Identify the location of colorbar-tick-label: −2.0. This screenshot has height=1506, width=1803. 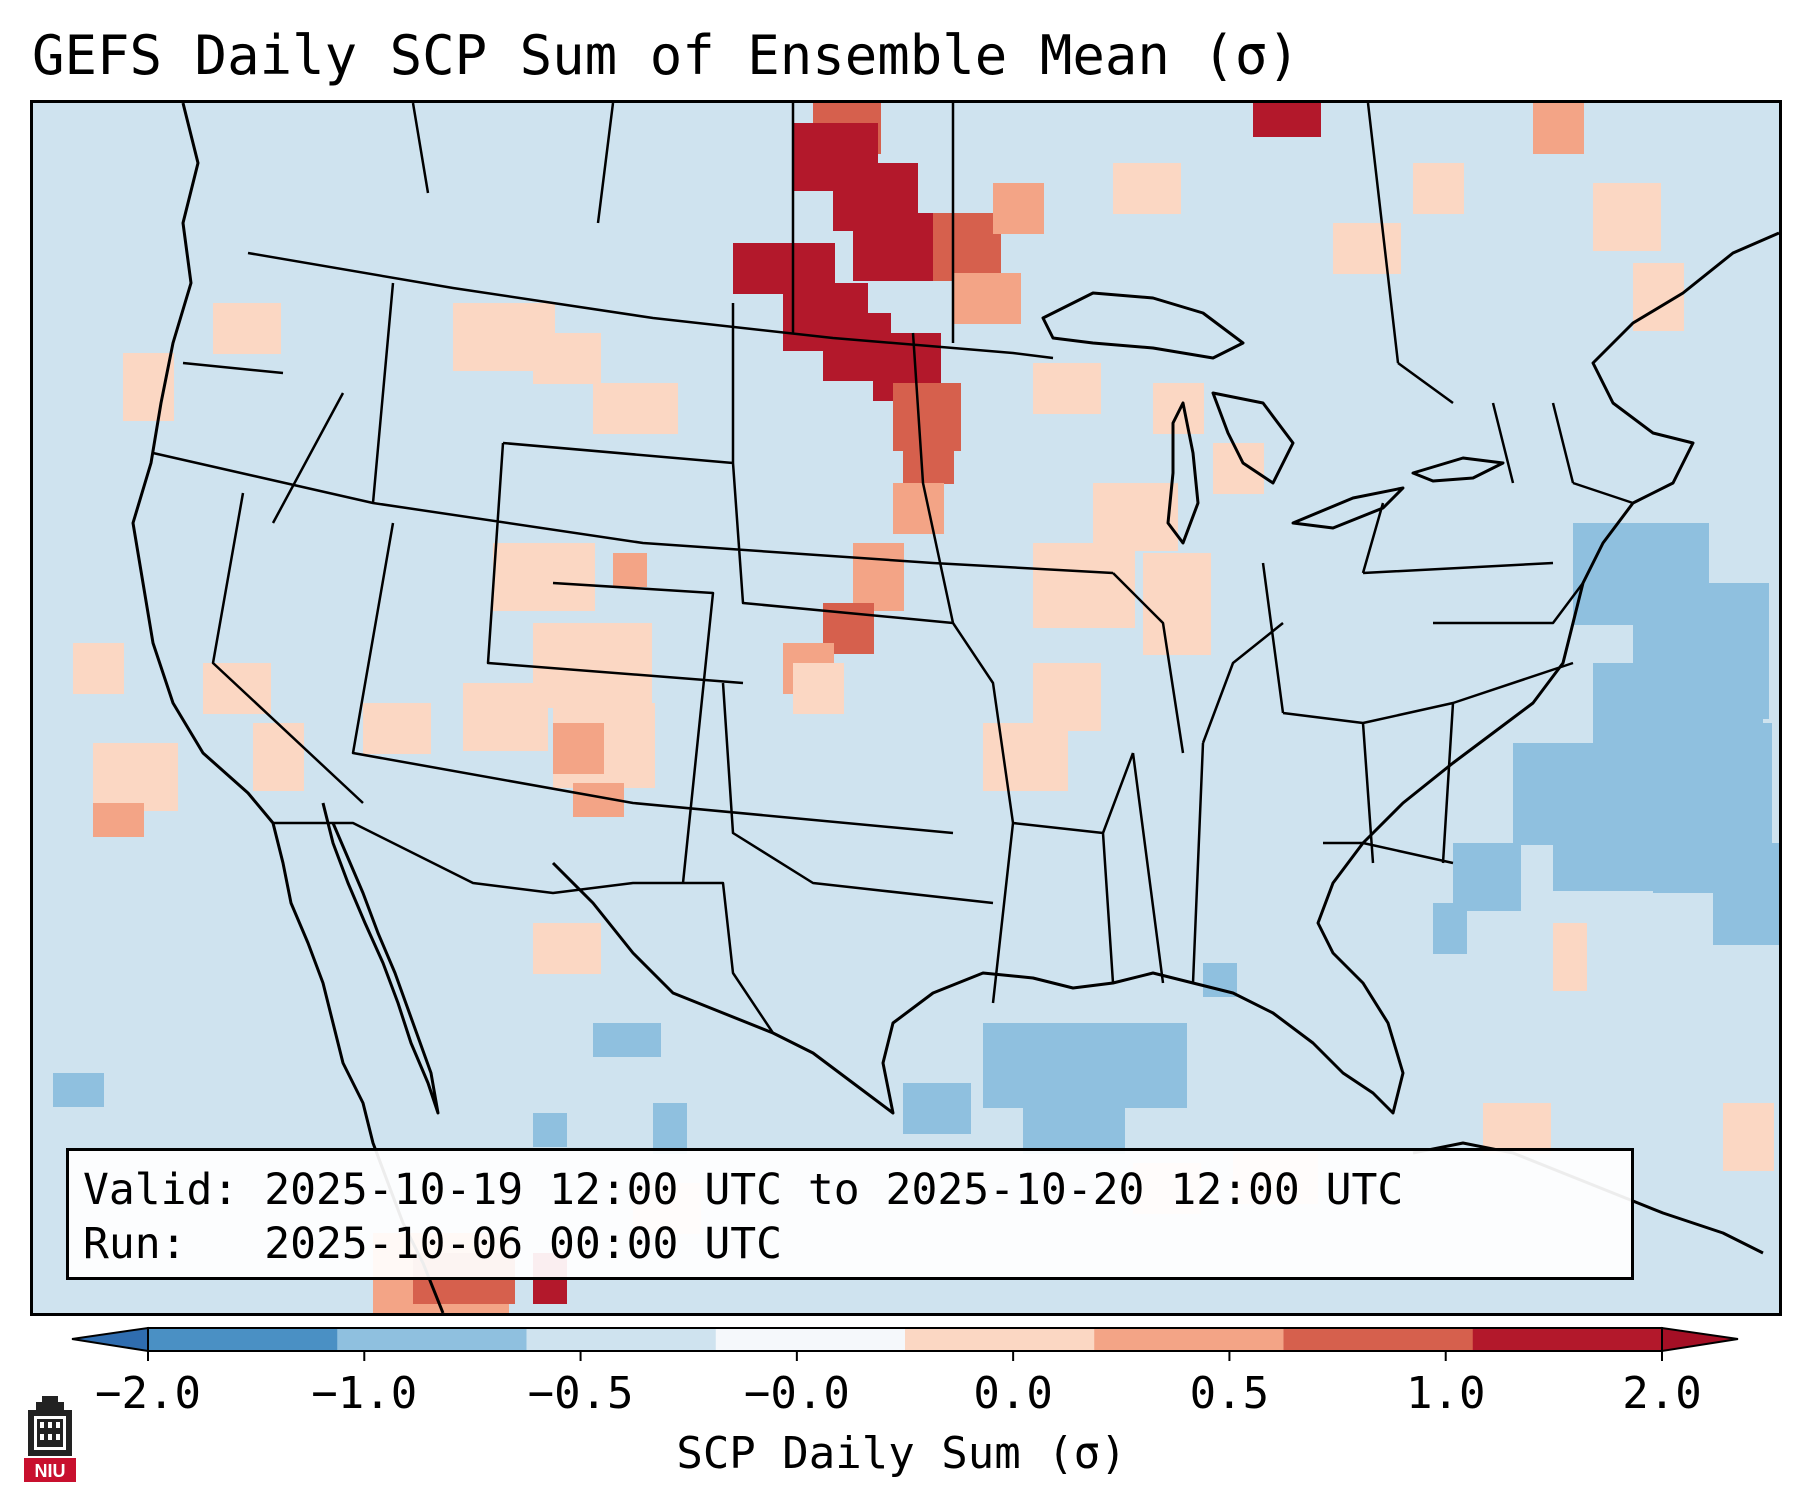
(148, 1393).